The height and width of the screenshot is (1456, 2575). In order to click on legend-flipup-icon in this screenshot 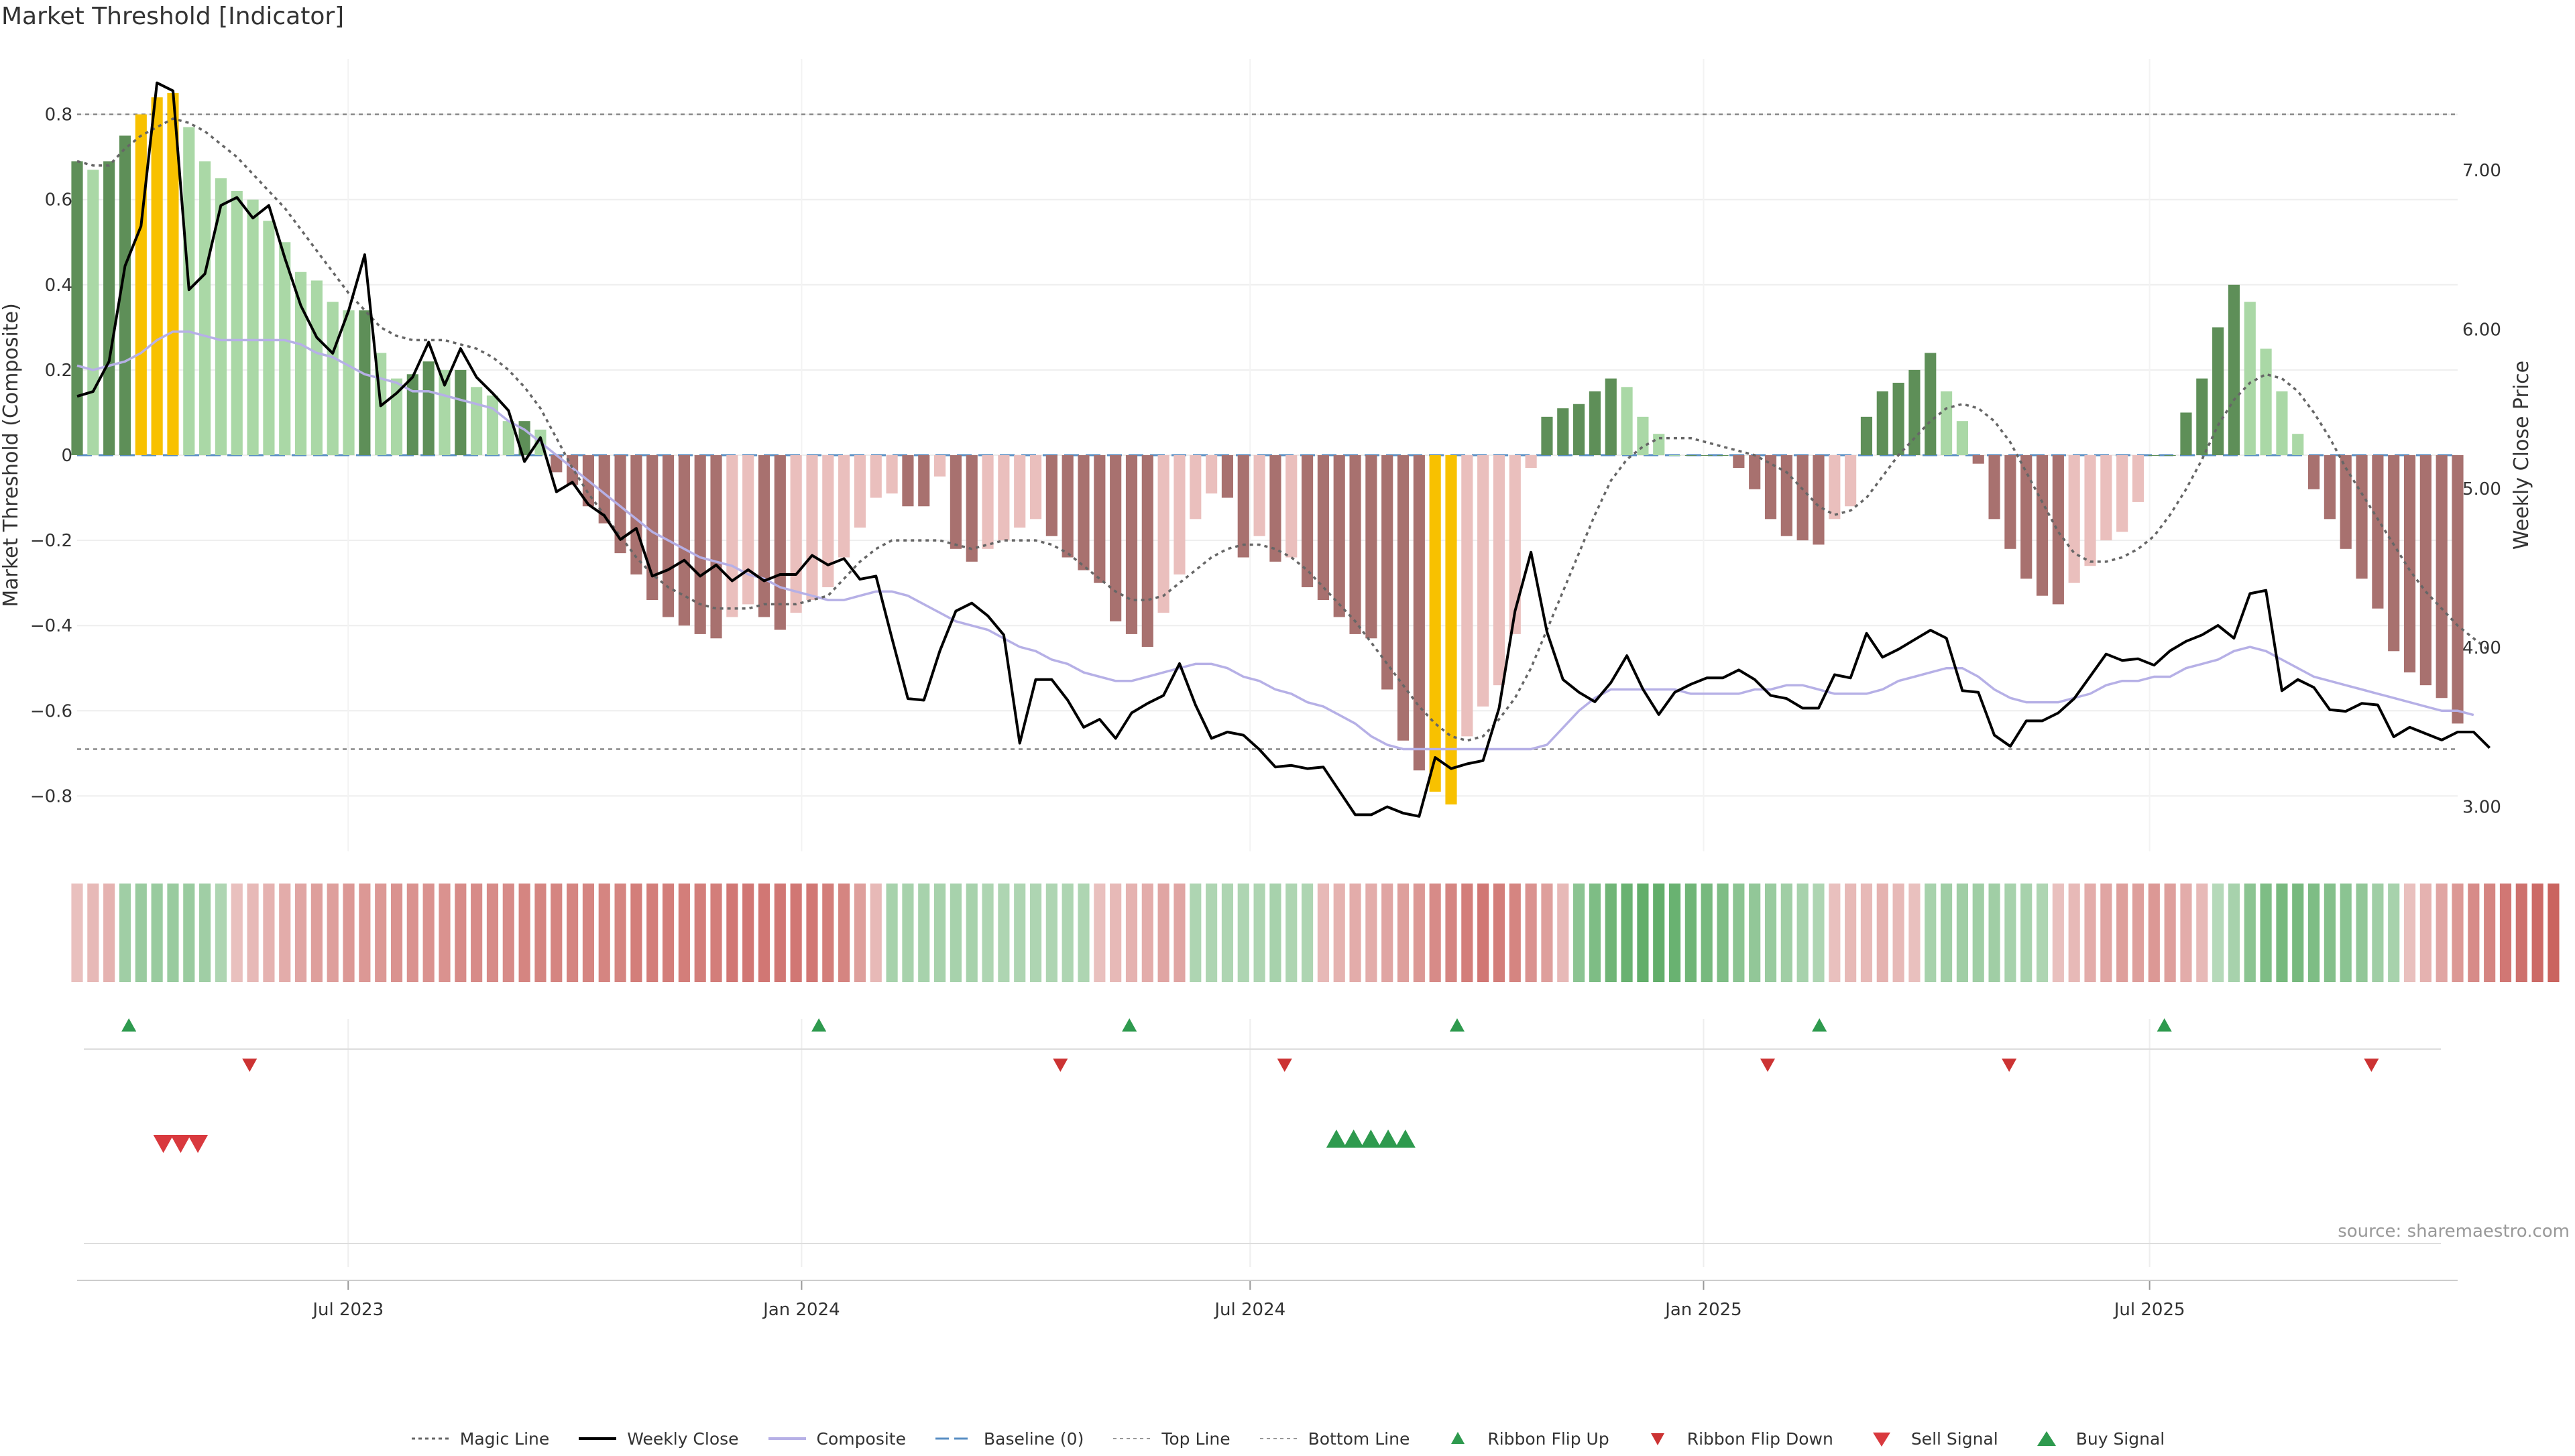, I will do `click(1458, 1438)`.